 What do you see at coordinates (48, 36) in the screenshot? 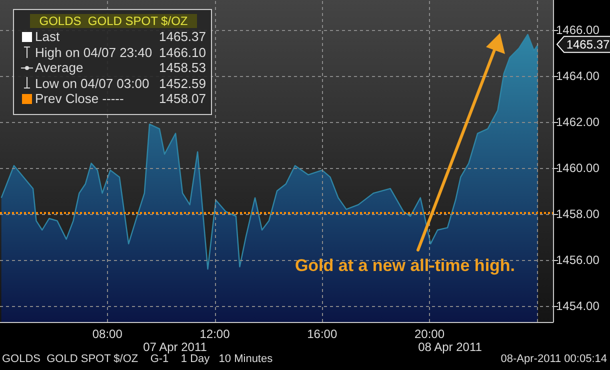
I see `annotation: Last` at bounding box center [48, 36].